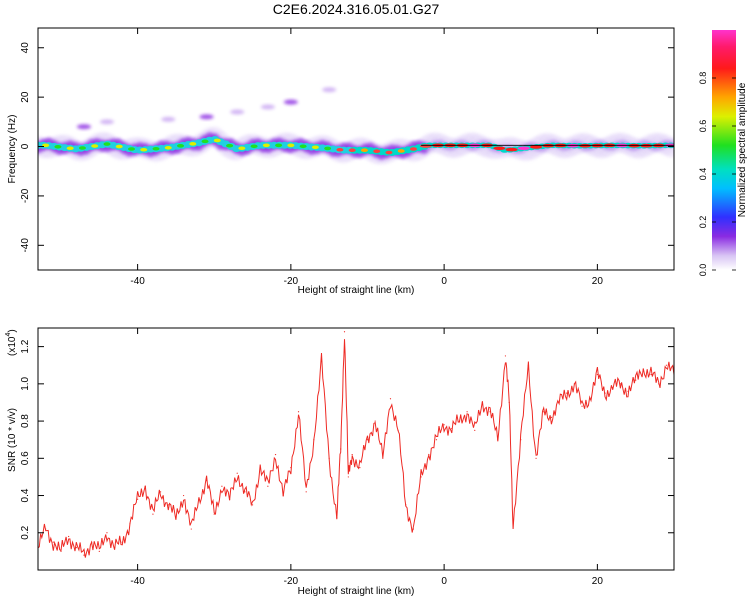 Image resolution: width=750 pixels, height=605 pixels. What do you see at coordinates (12, 346) in the screenshot?
I see `snr-multiplier-base: (x10` at bounding box center [12, 346].